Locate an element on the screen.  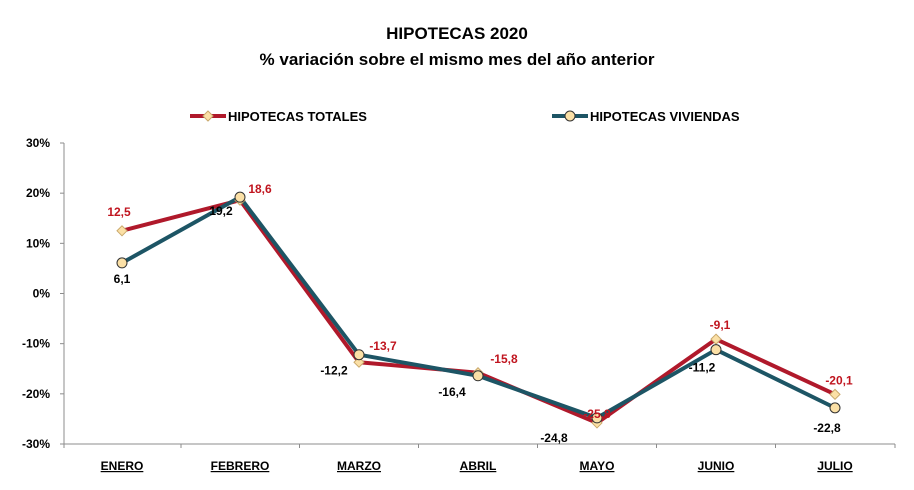
data-label: -15,8 is located at coordinates (504, 359).